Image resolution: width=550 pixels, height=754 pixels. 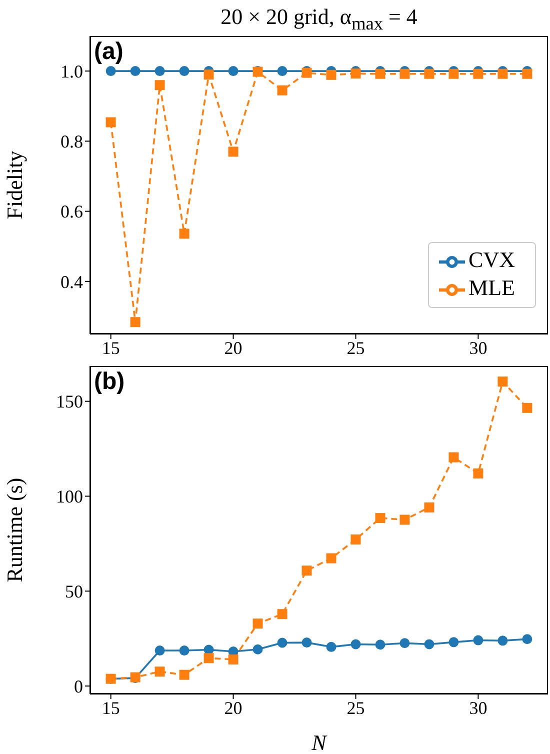 I want to click on y-tick-label: 100, so click(x=69, y=496).